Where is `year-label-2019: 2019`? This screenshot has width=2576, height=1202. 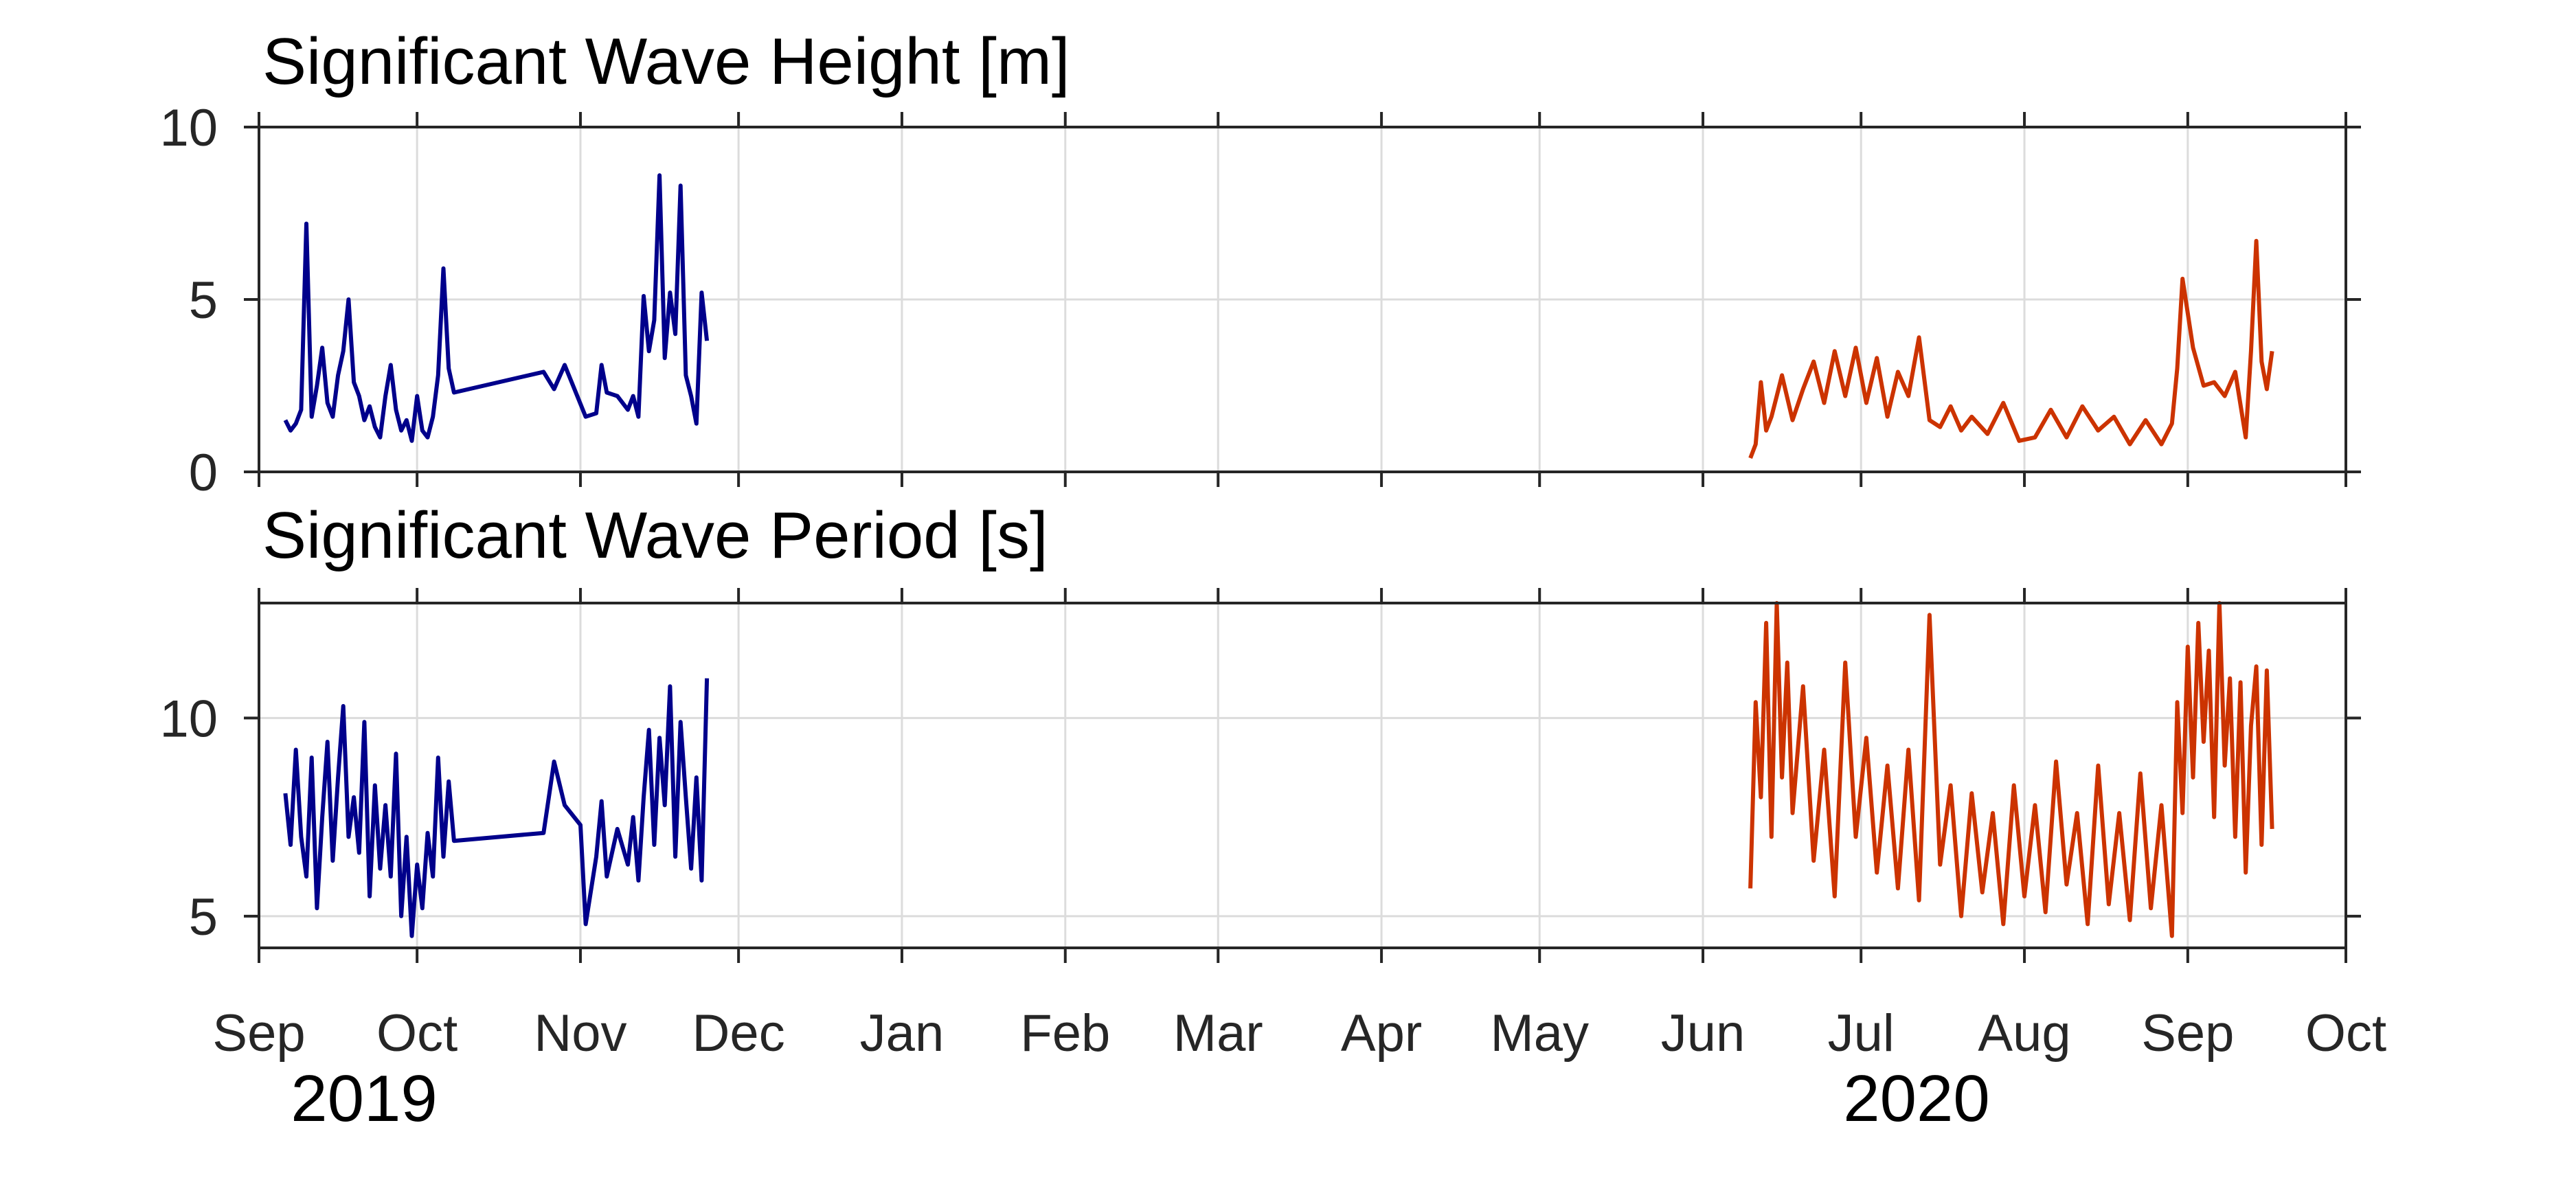
year-label-2019: 2019 is located at coordinates (364, 1098).